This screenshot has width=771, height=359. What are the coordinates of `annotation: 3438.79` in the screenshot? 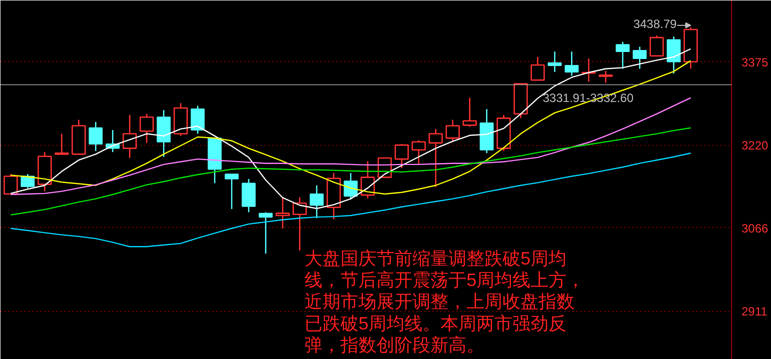 It's located at (655, 23).